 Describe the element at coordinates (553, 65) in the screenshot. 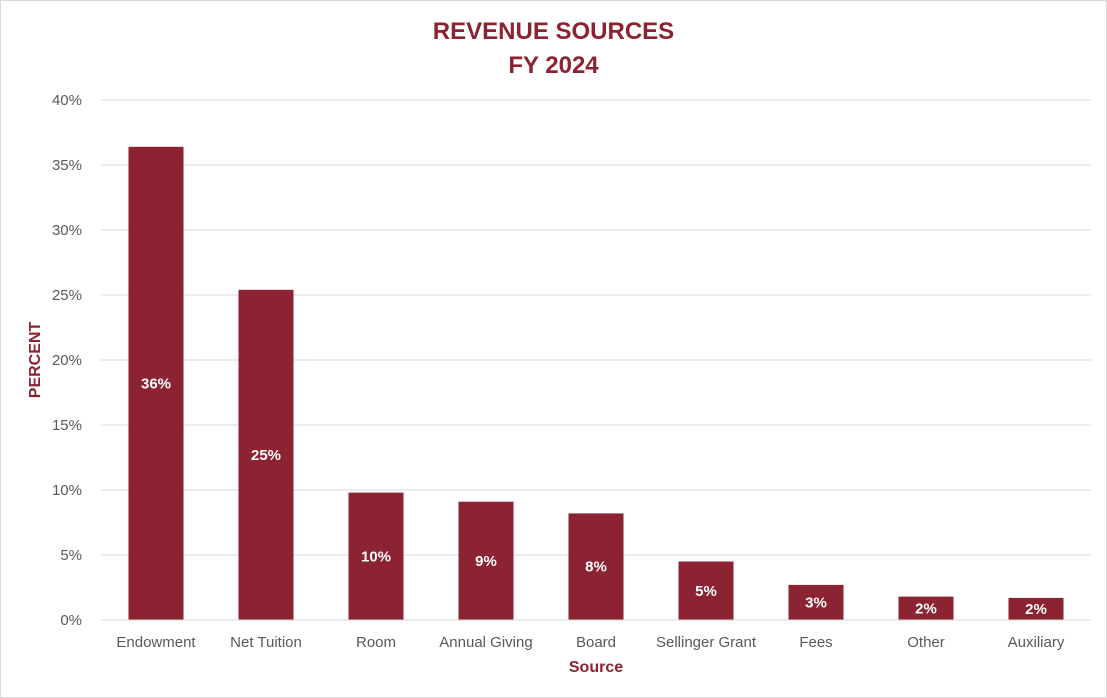

I see `chart-title-line-2: FY 2024` at that location.